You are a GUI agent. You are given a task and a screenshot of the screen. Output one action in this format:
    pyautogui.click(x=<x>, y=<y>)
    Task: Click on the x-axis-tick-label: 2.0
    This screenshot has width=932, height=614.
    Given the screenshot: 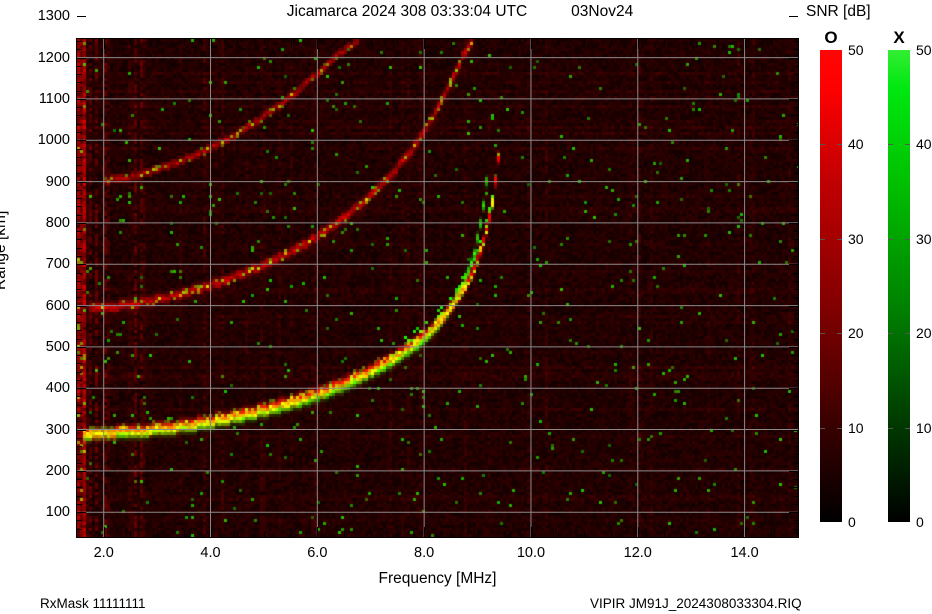 What is the action you would take?
    pyautogui.click(x=103, y=553)
    